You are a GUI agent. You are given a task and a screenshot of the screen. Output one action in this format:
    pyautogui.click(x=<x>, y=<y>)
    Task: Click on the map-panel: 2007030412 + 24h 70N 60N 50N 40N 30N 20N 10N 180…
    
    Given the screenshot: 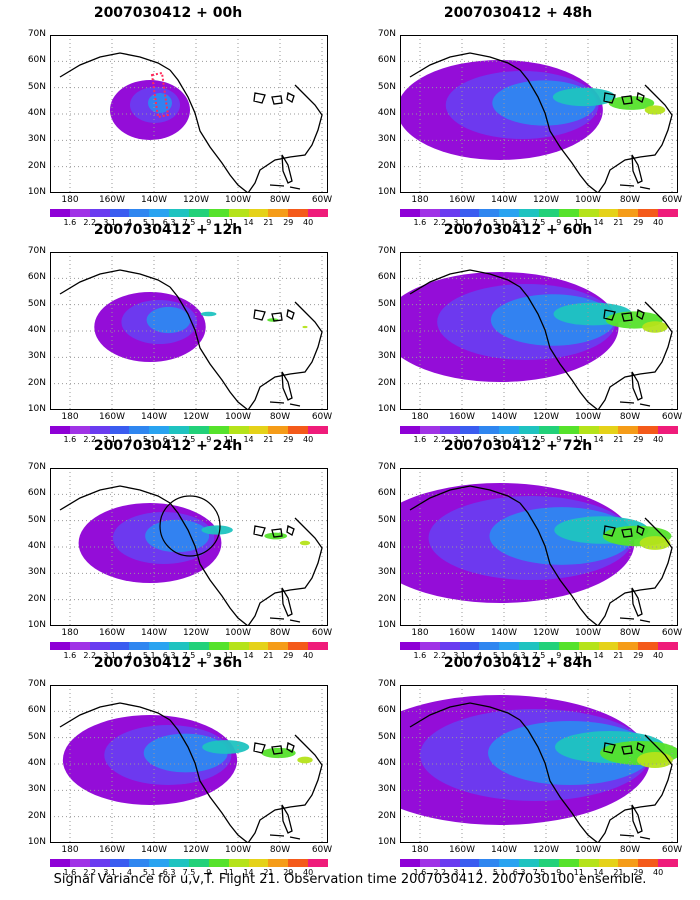 What is the action you would take?
    pyautogui.click(x=175, y=549)
    